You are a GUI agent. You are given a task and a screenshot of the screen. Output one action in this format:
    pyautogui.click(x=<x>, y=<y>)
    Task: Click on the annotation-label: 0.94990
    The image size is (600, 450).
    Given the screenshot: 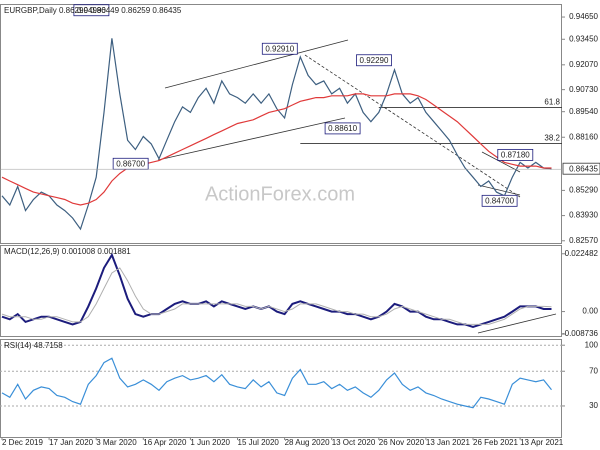 What is the action you would take?
    pyautogui.click(x=91, y=10)
    